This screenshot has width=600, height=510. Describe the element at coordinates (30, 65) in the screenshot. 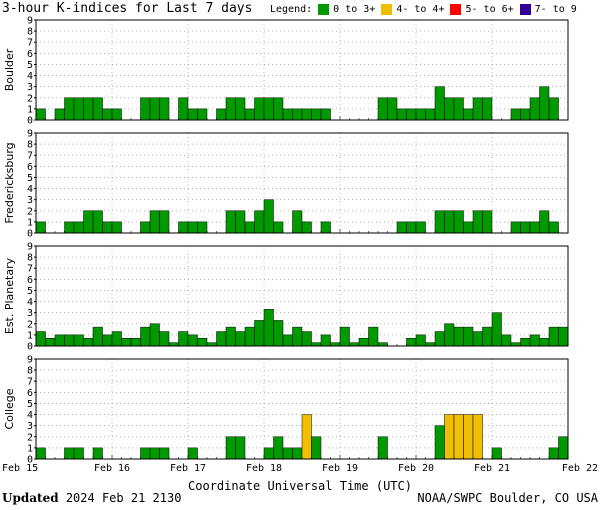

I see `y-tick-label: 5` at that location.